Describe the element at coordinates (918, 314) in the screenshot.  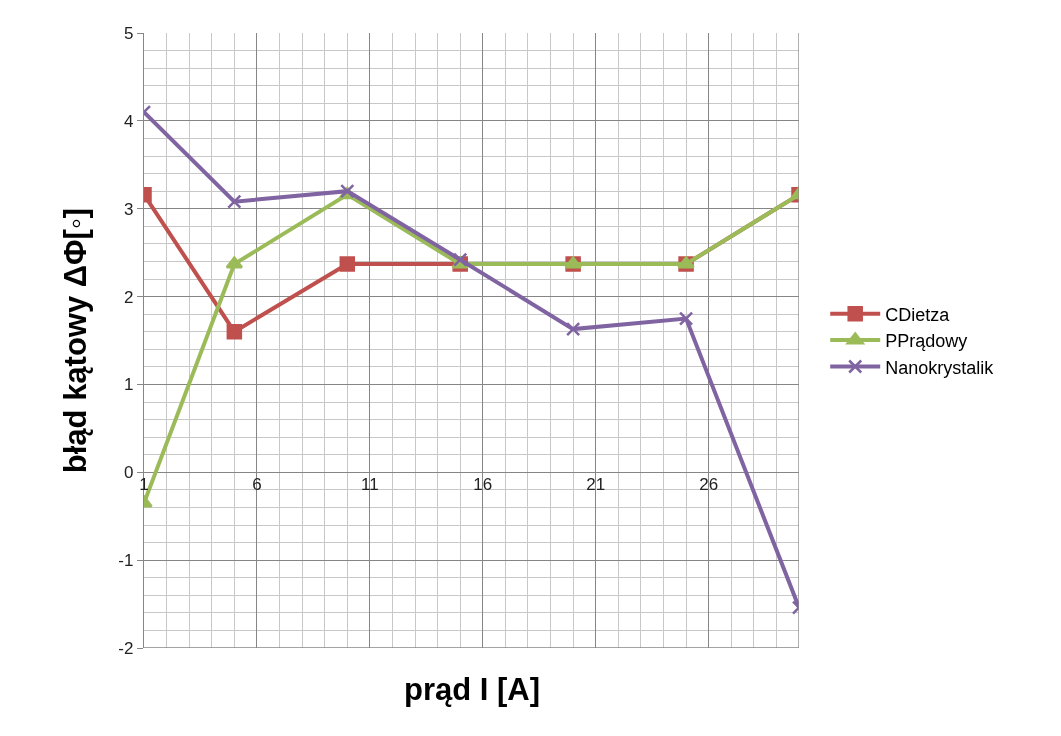
I see `legend-label: CDietza` at that location.